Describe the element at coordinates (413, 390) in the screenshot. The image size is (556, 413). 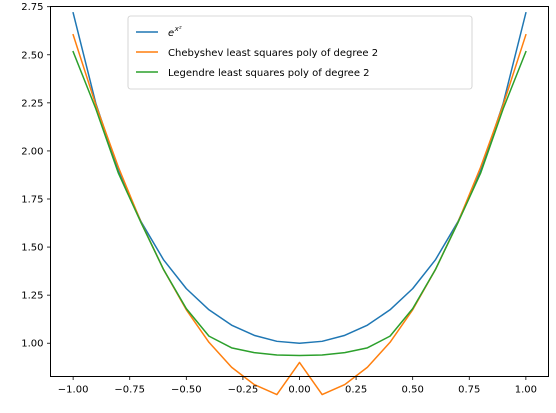
I see `x-tick-label: 0.50` at that location.